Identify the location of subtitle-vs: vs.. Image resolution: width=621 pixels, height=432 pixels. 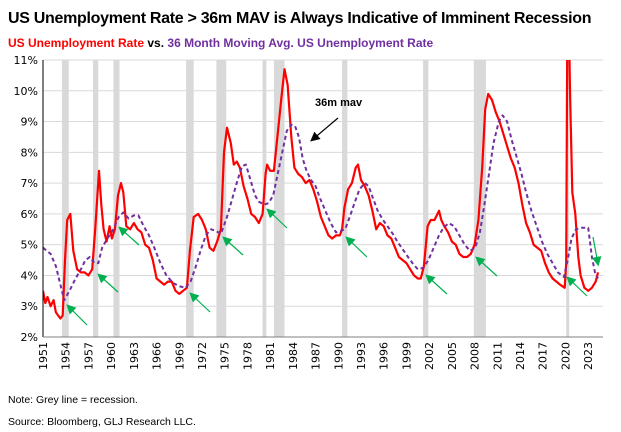
(156, 43).